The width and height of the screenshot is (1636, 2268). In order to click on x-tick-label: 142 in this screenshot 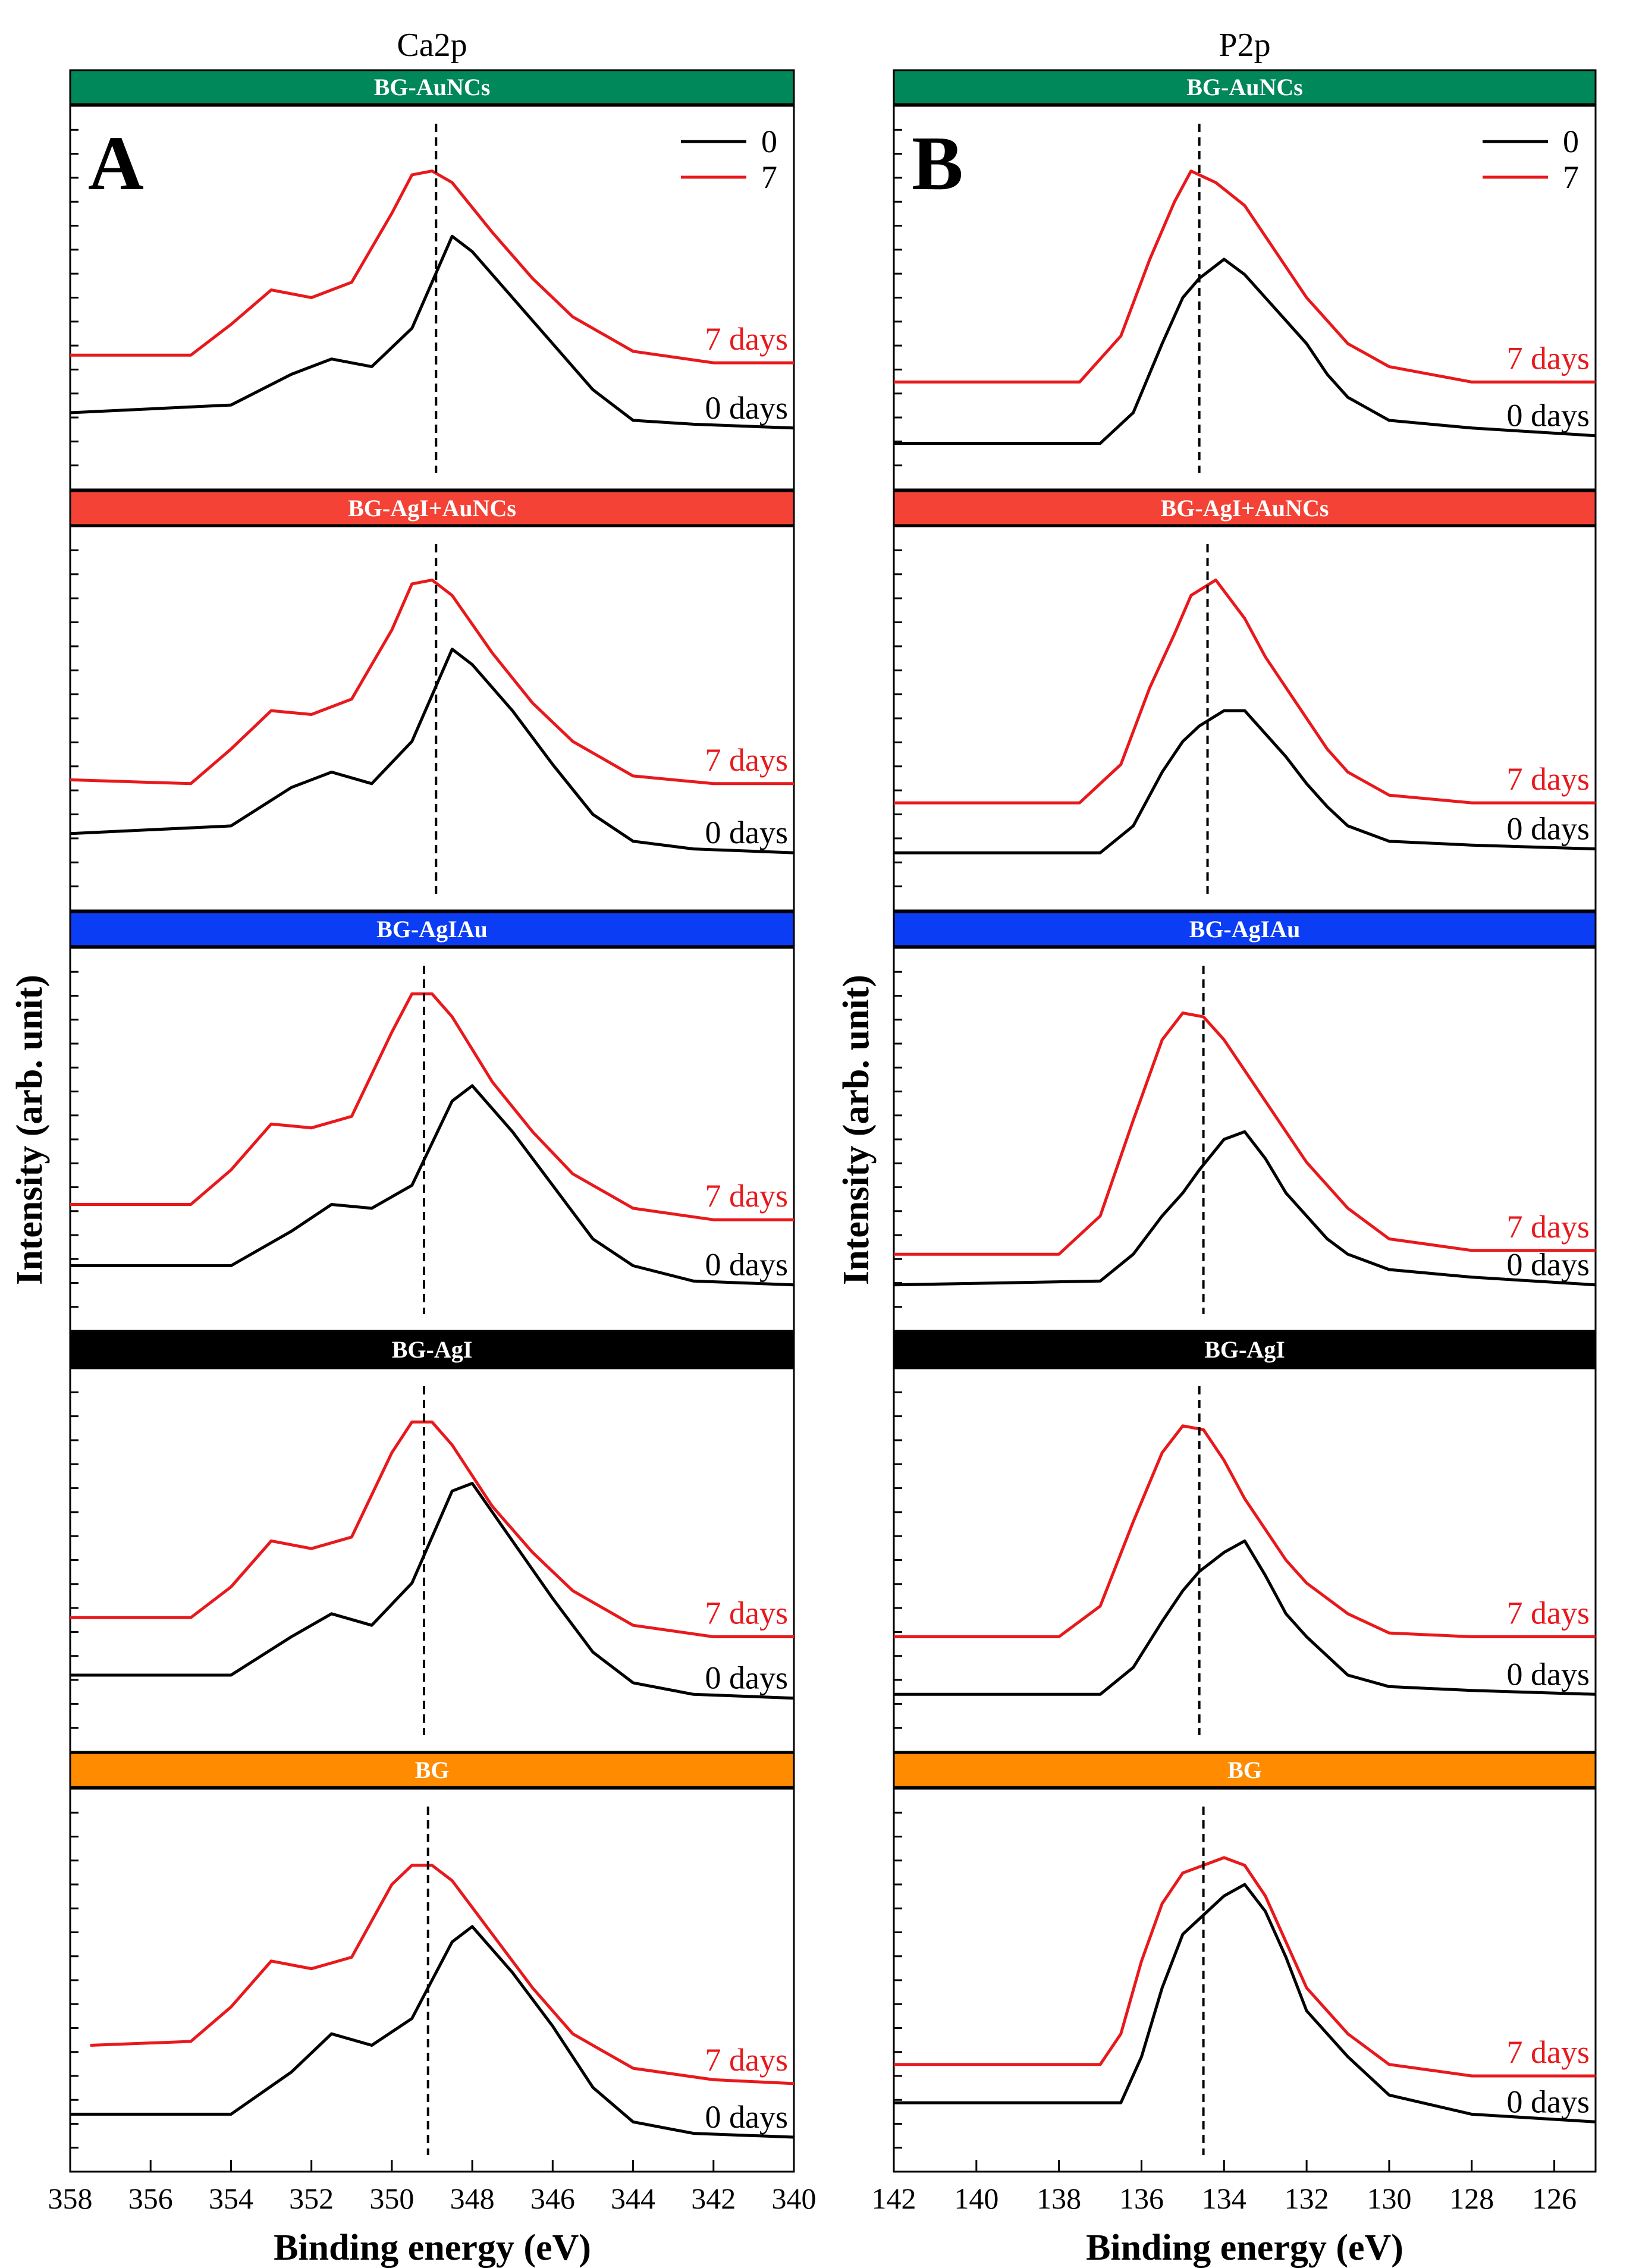, I will do `click(894, 2198)`.